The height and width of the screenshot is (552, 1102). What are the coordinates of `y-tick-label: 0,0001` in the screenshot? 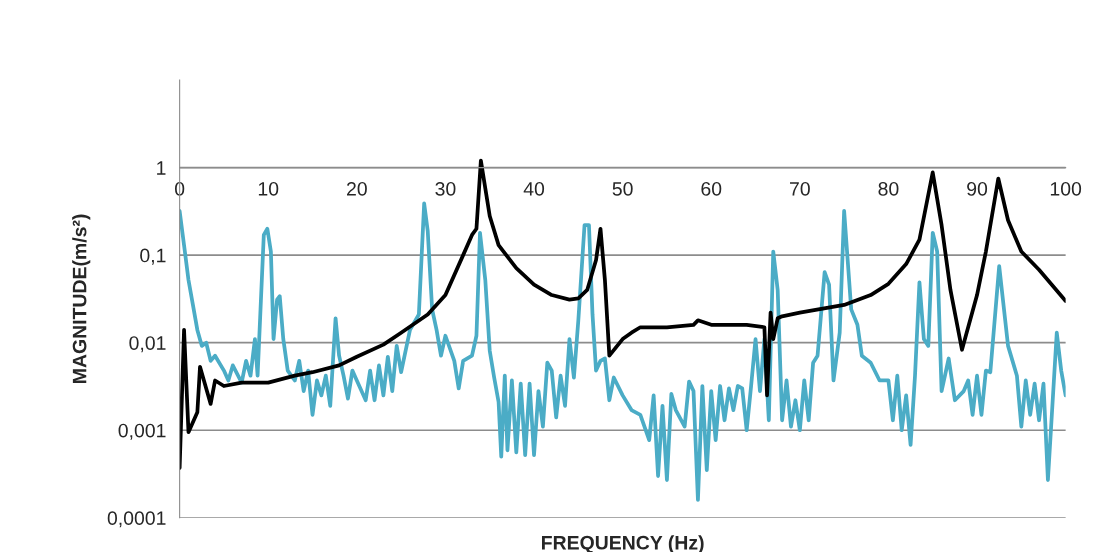 It's located at (136, 519).